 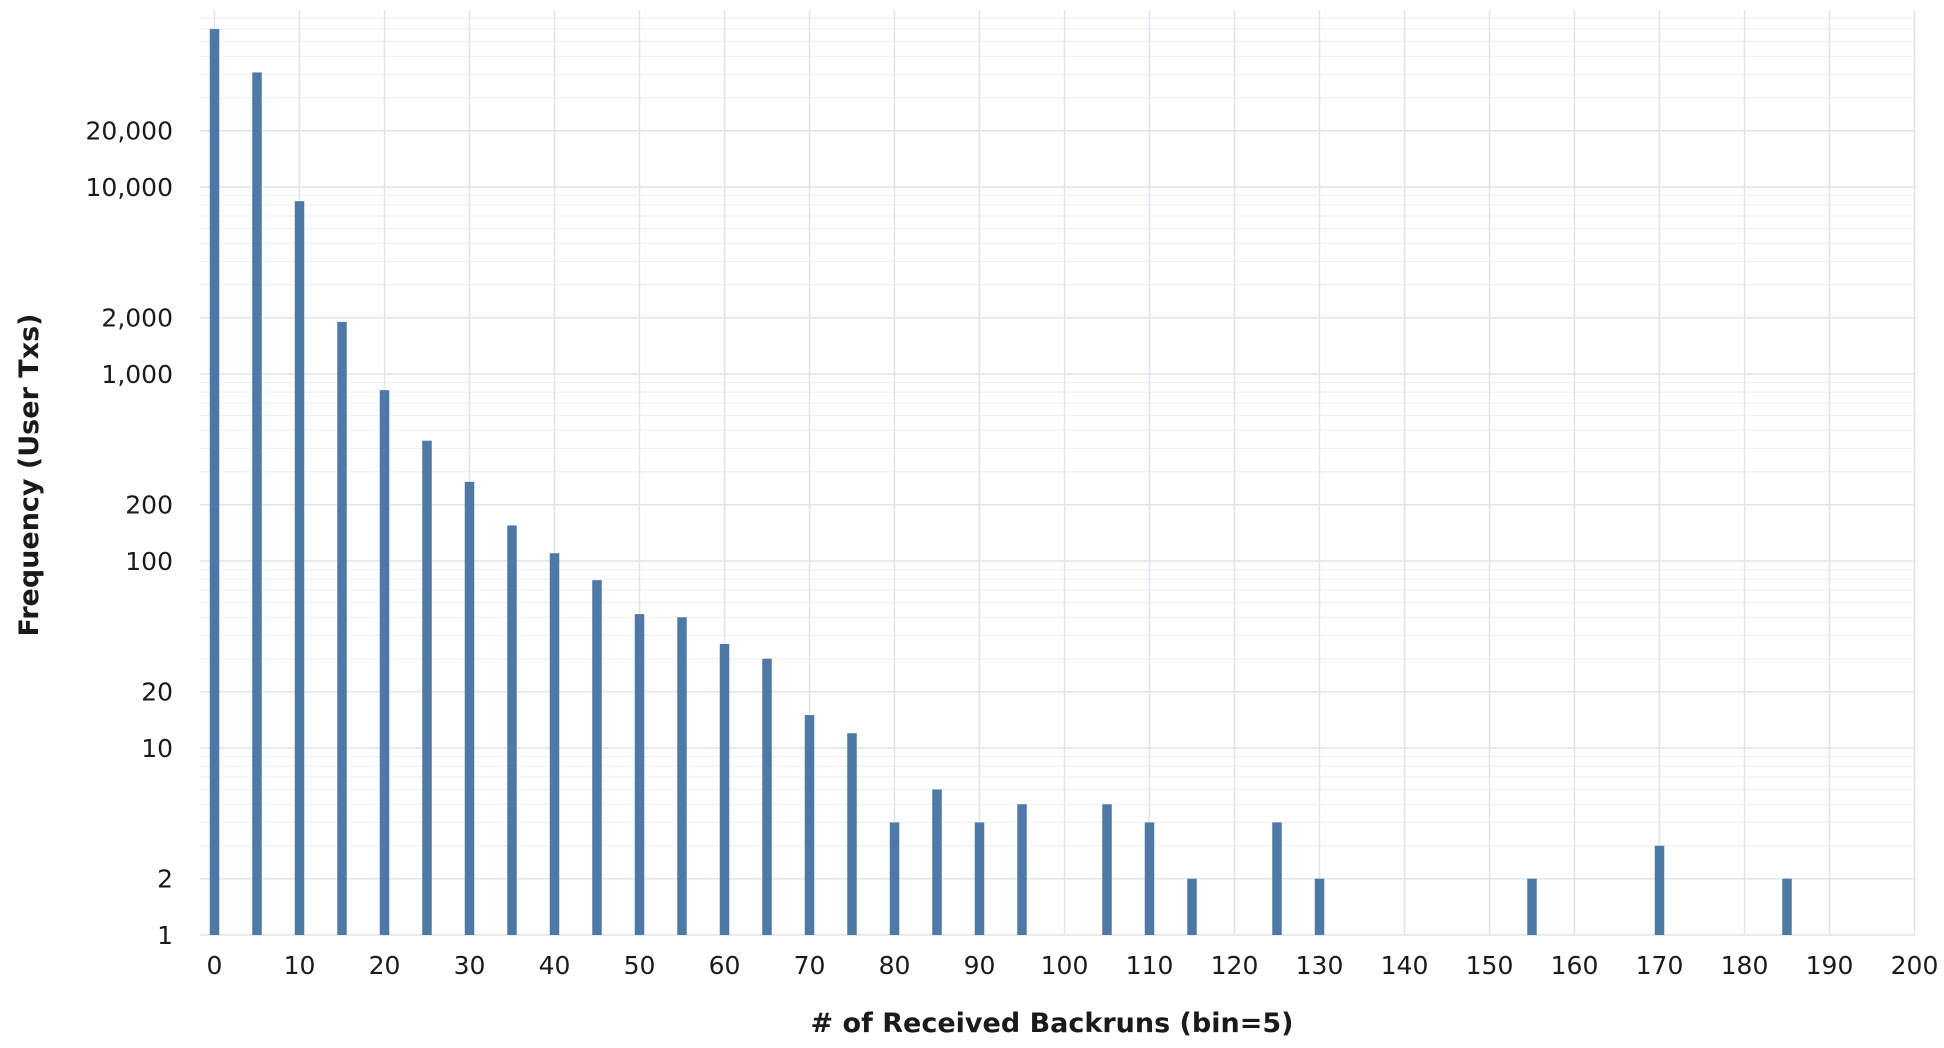 What do you see at coordinates (165, 935) in the screenshot?
I see `y-tick-label: 1` at bounding box center [165, 935].